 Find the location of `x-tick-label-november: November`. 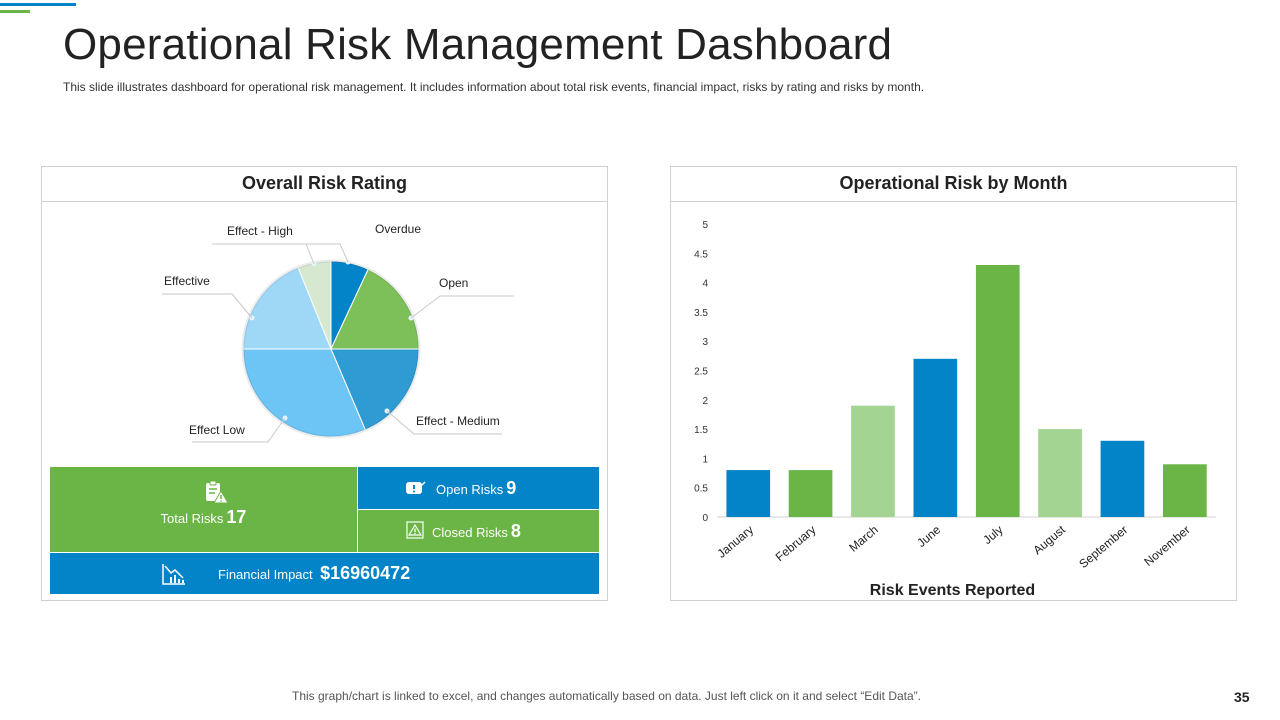

x-tick-label-november: November is located at coordinates (1166, 546).